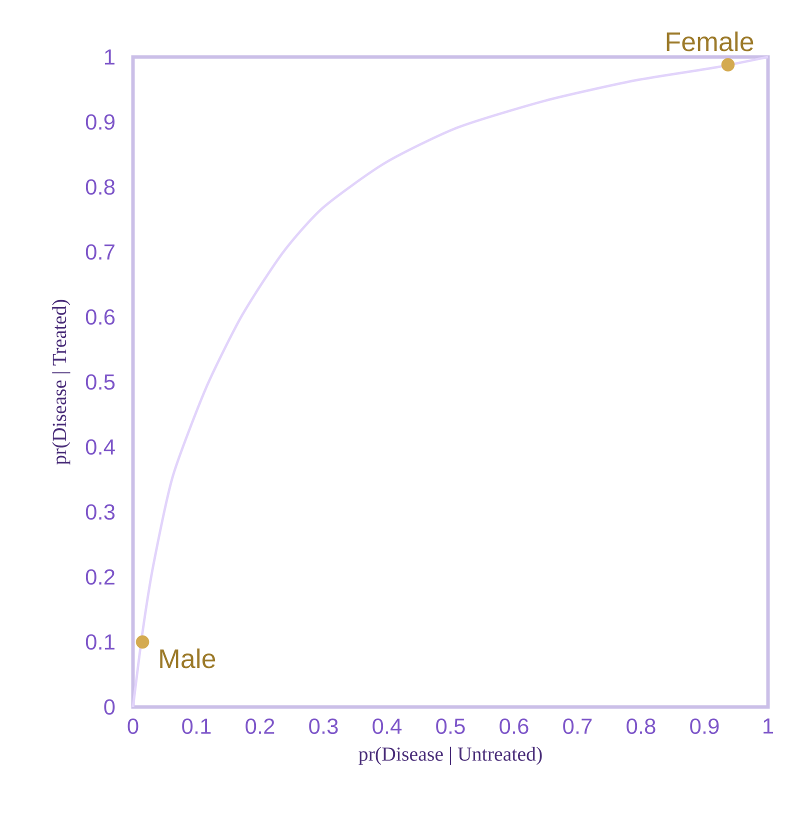 The height and width of the screenshot is (815, 790). I want to click on x-axis-title: pr(Disease | Untreated), so click(450, 755).